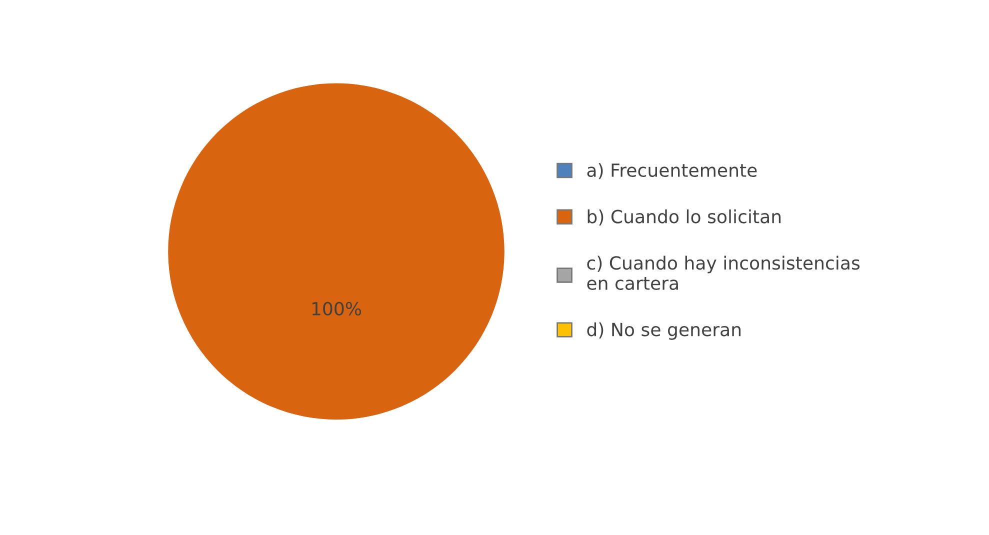 This screenshot has width=989, height=535. What do you see at coordinates (337, 309) in the screenshot?
I see `data-label: 100%` at bounding box center [337, 309].